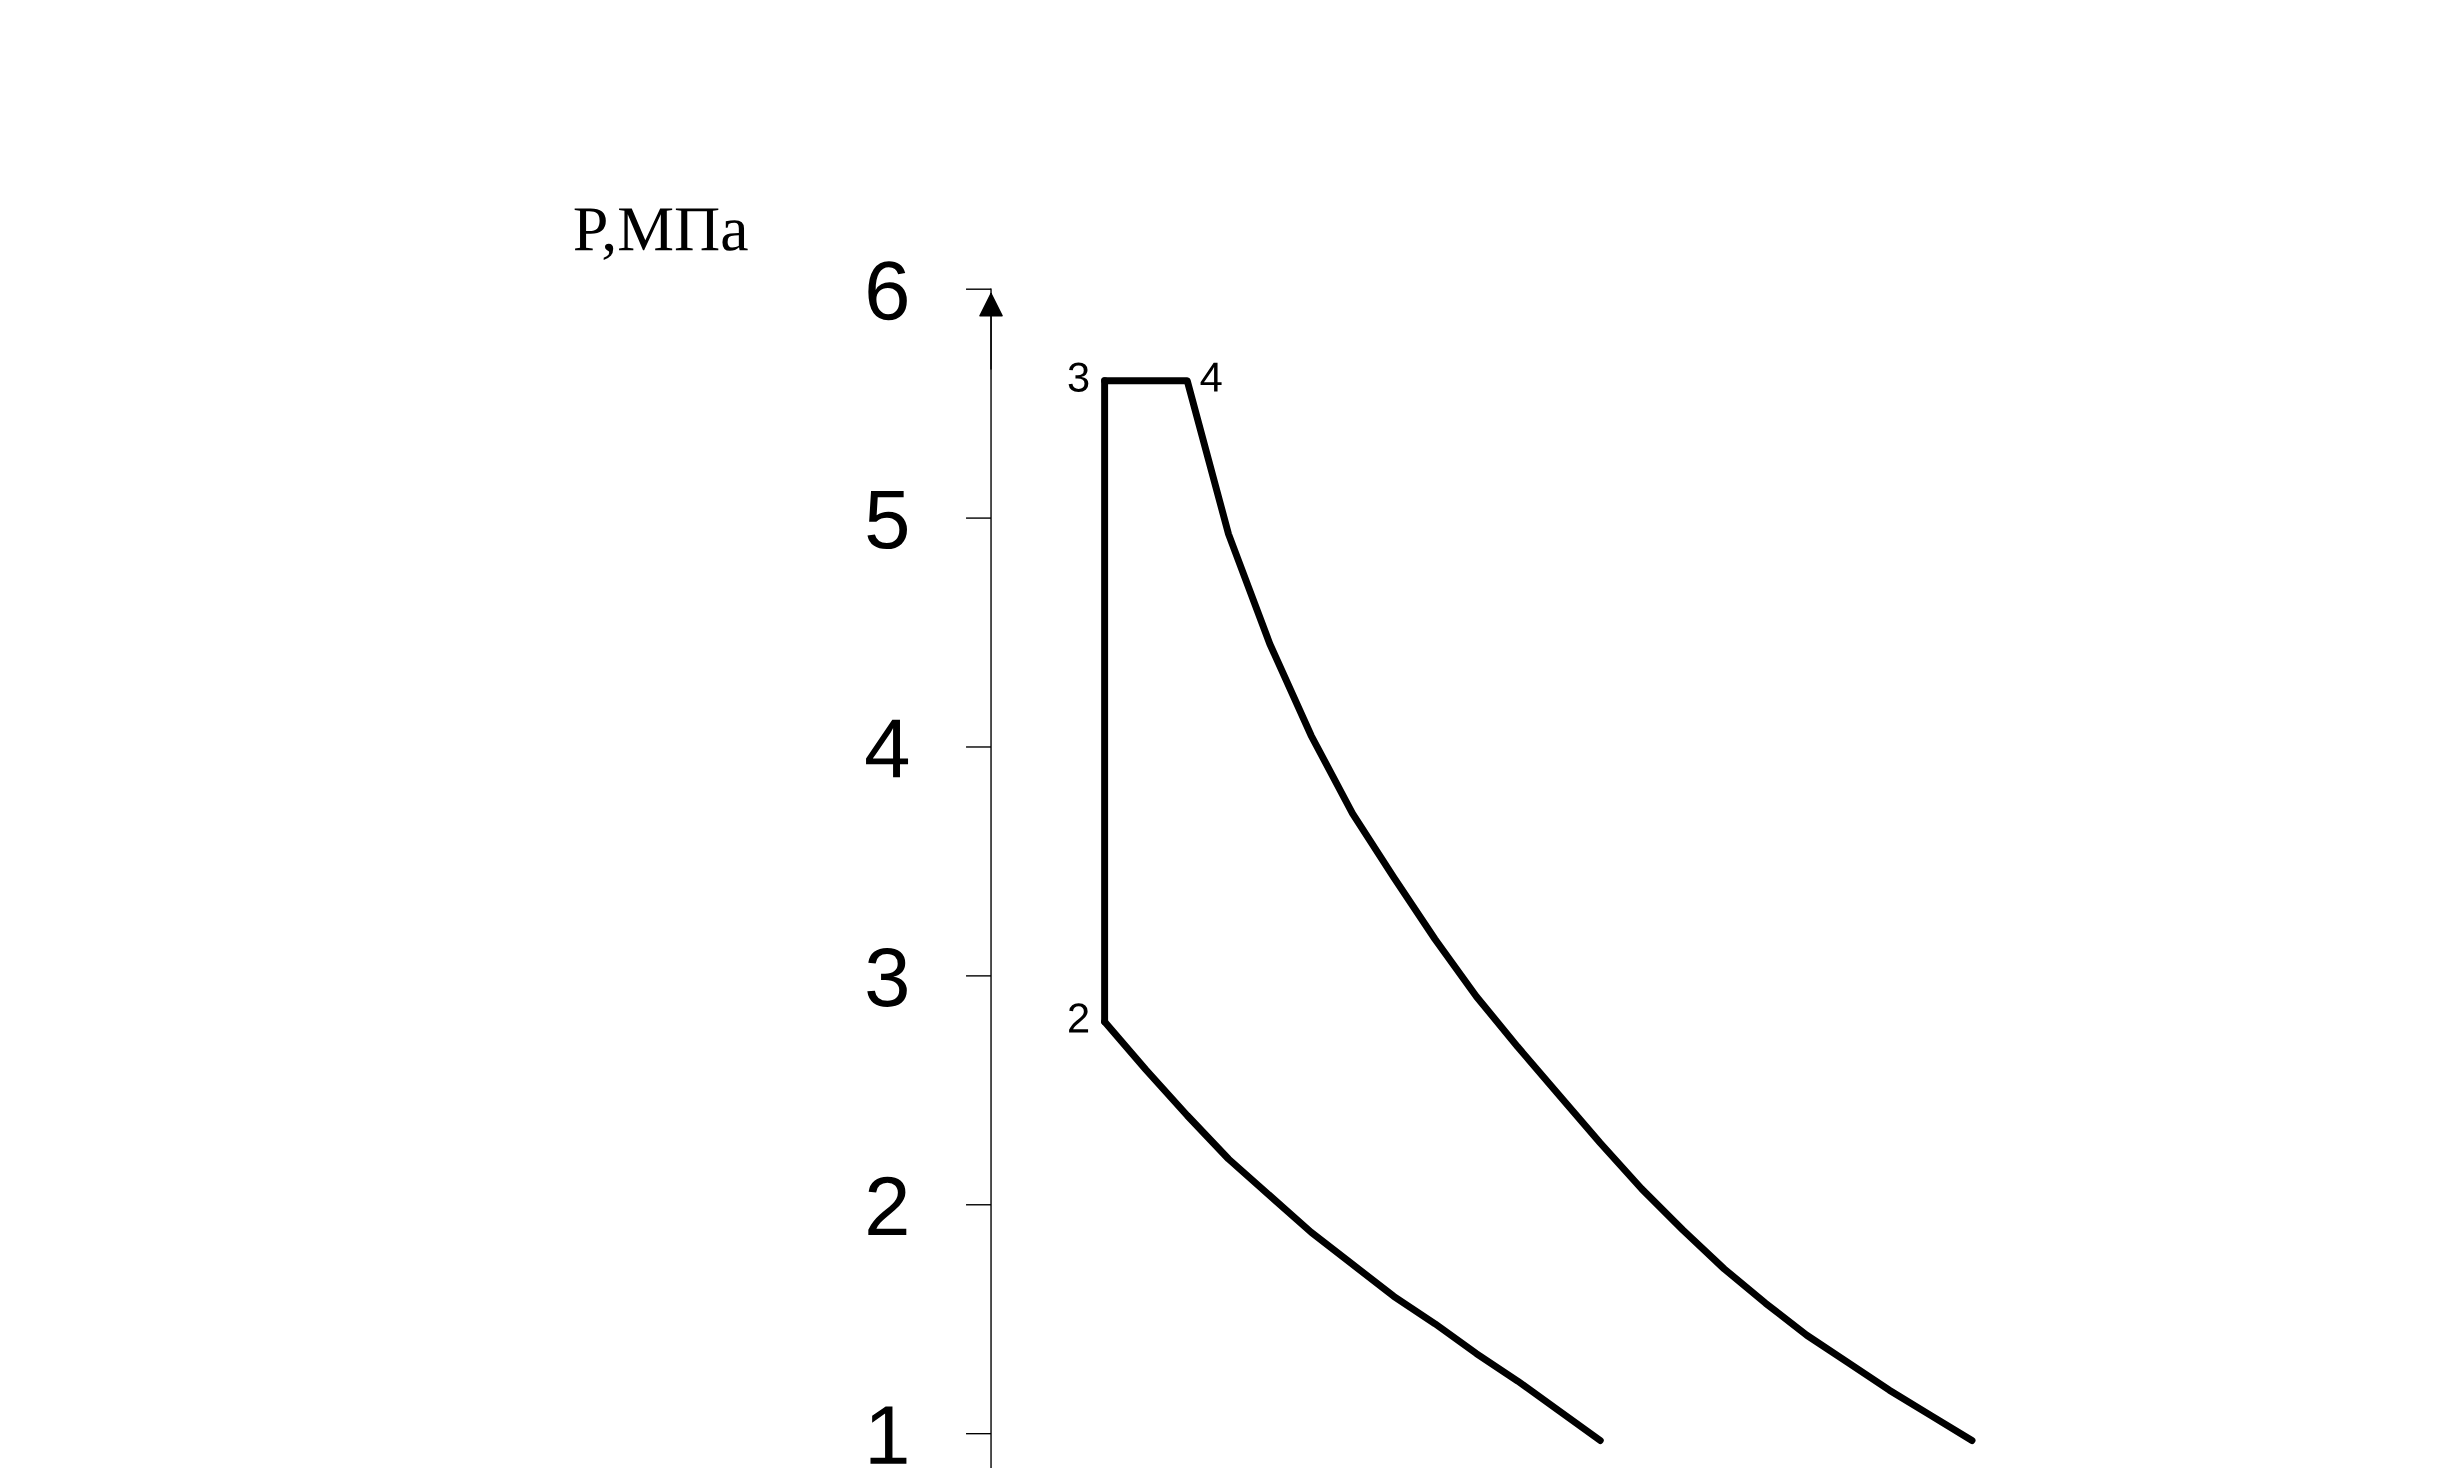 This screenshot has width=2447, height=1468. I want to click on annotation: 3, so click(1078, 377).